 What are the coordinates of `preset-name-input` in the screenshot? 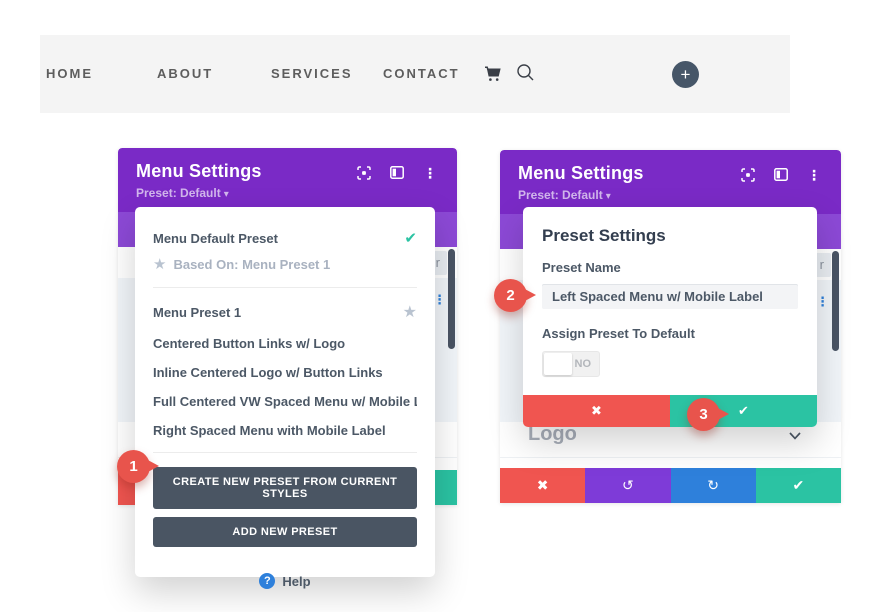 It's located at (670, 296).